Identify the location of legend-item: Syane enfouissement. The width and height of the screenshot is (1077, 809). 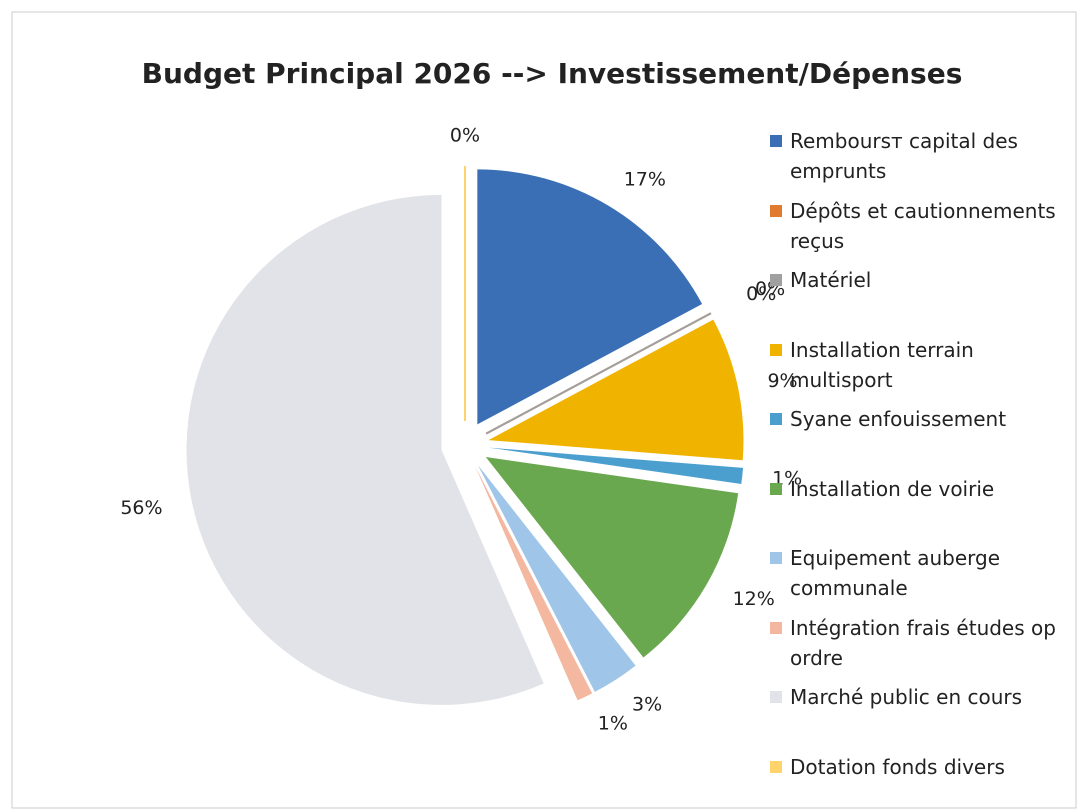
(920, 419).